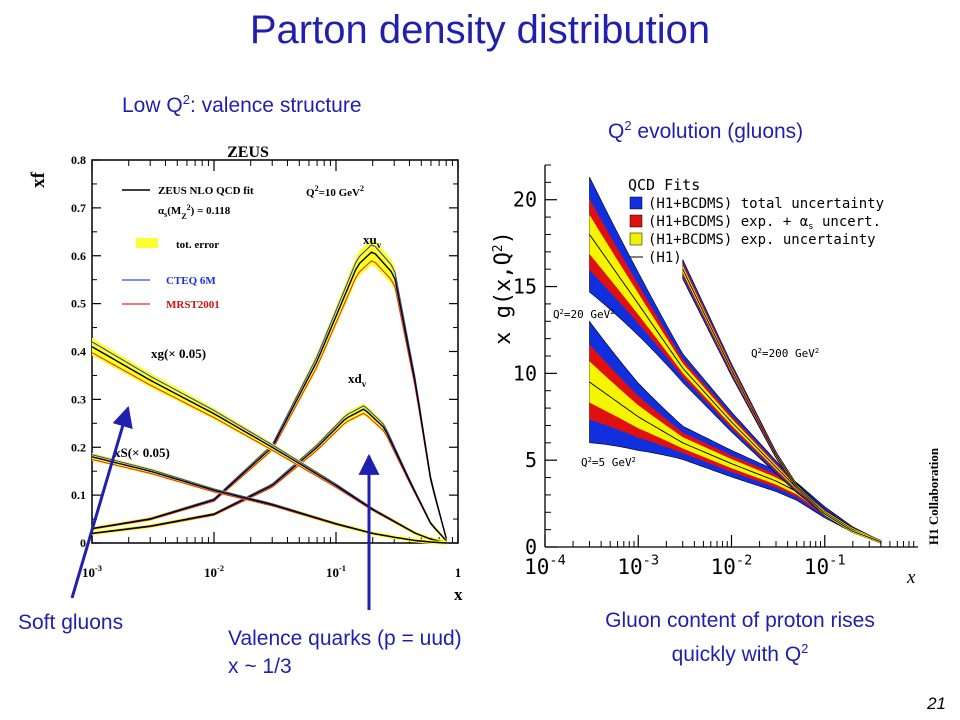 This screenshot has width=960, height=720. Describe the element at coordinates (336, 571) in the screenshot. I see `zeus-xtick-label: 10⁻¹` at that location.